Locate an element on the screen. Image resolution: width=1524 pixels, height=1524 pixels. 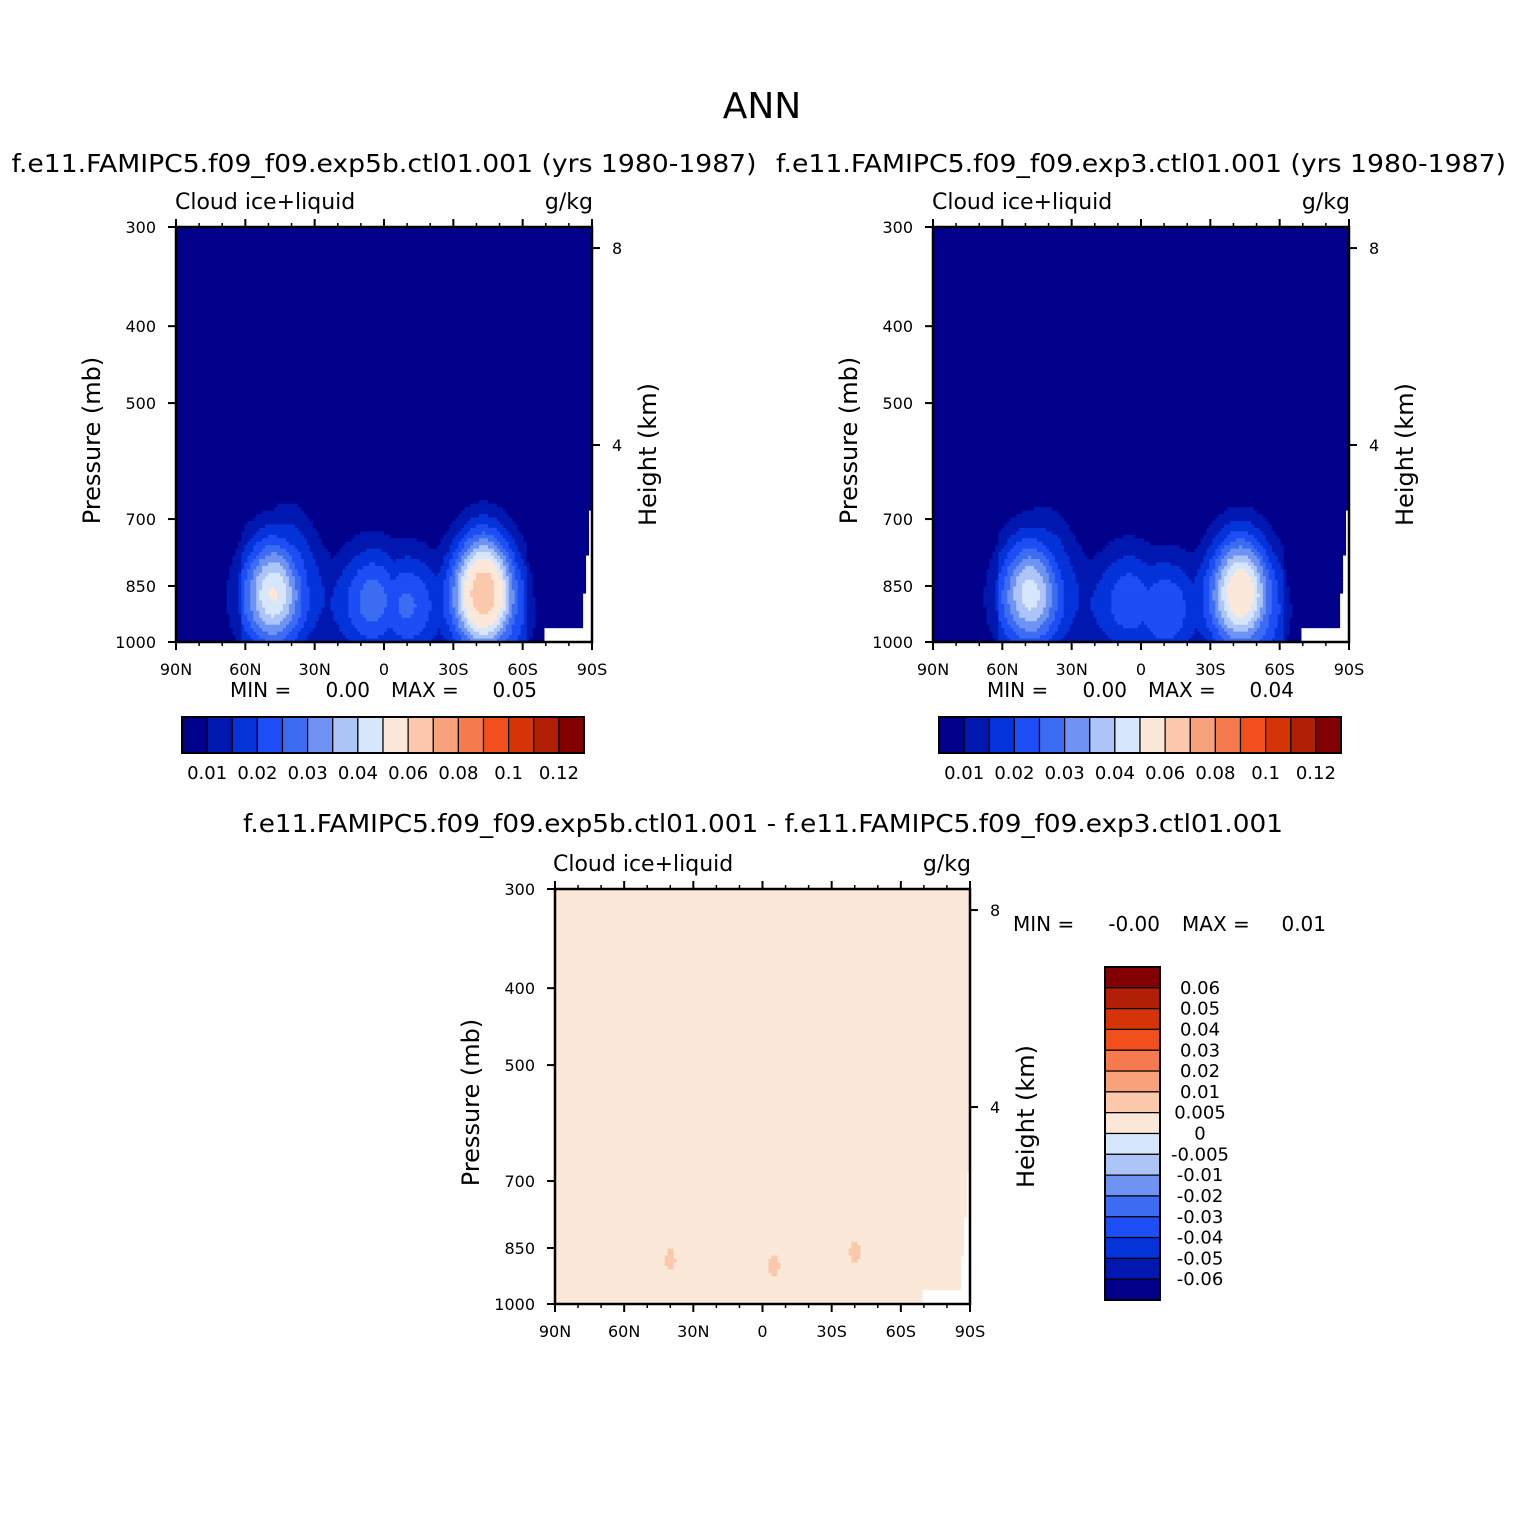
panel-1-colorbar: 0.01 0.02 0.03 0.04 0.06 0.08 0.1 0.12 is located at coordinates (383, 750).